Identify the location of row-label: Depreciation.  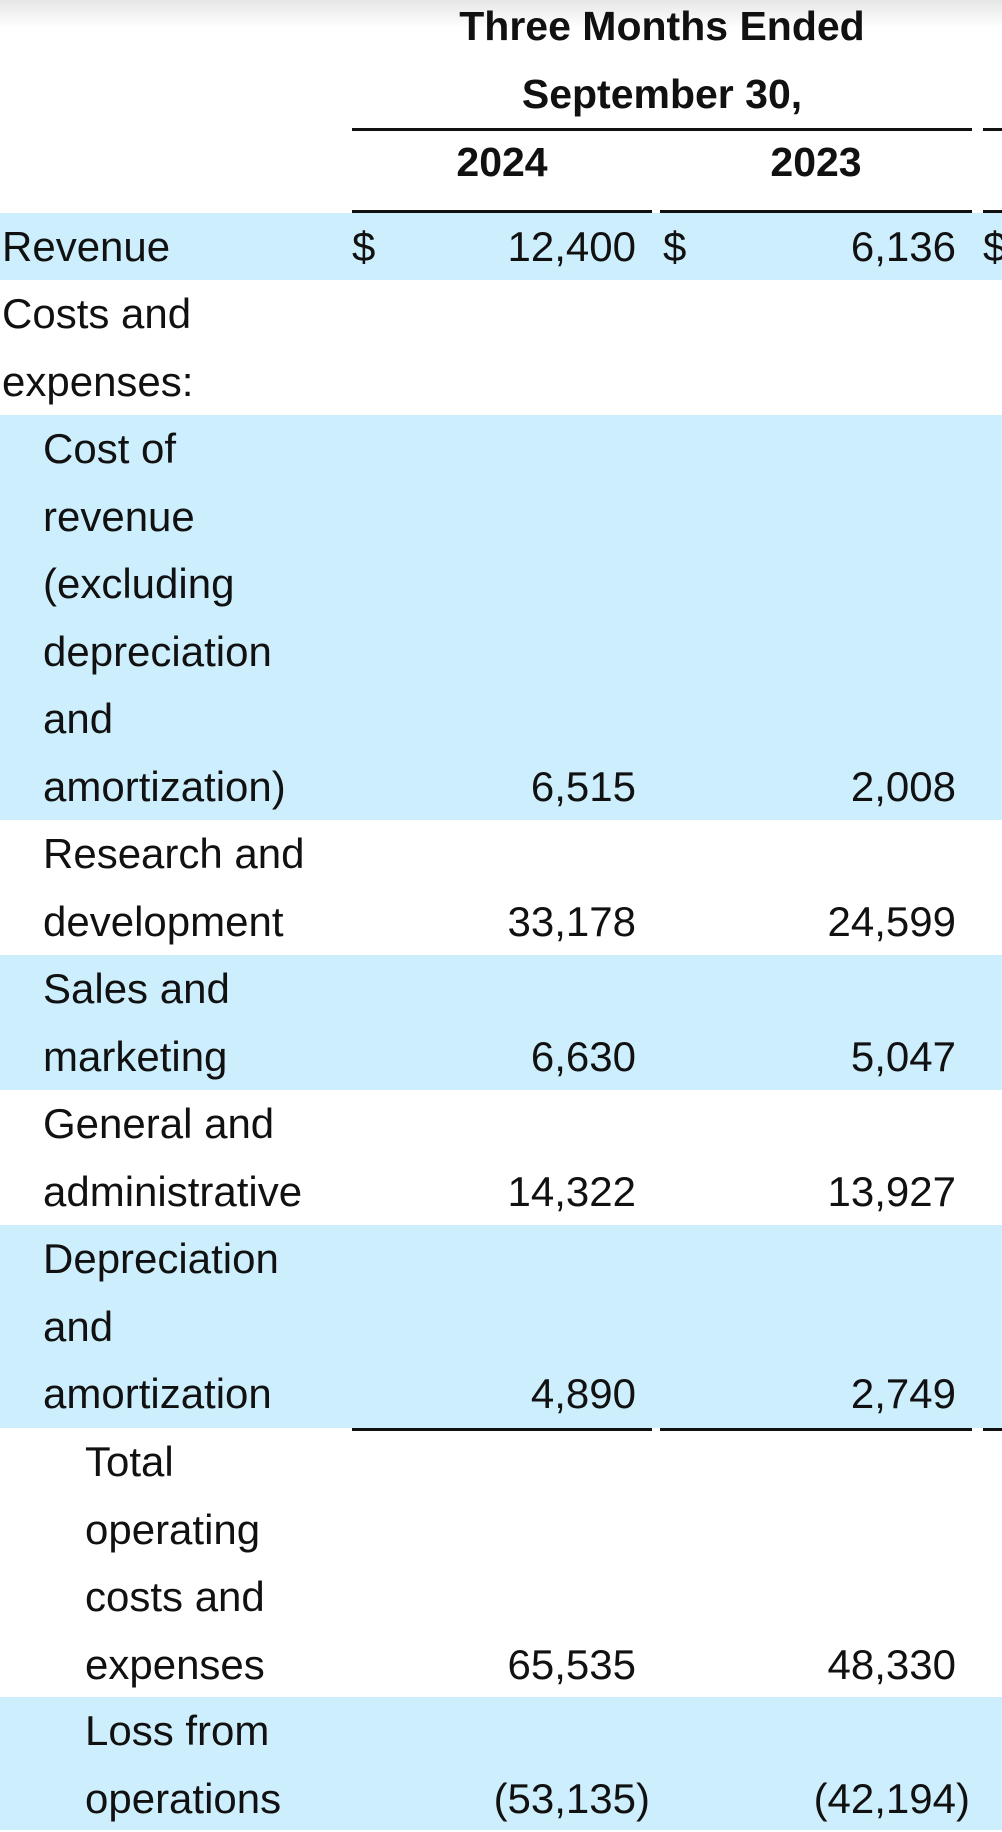
(161, 1259).